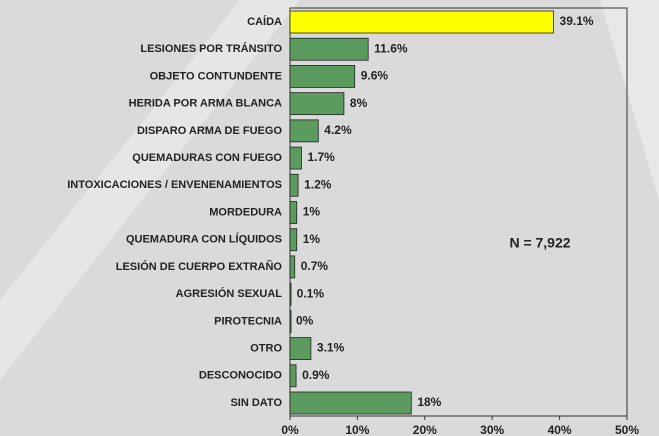 This screenshot has width=659, height=436. I want to click on y-tick-label: DESCONOCIDO, so click(241, 376).